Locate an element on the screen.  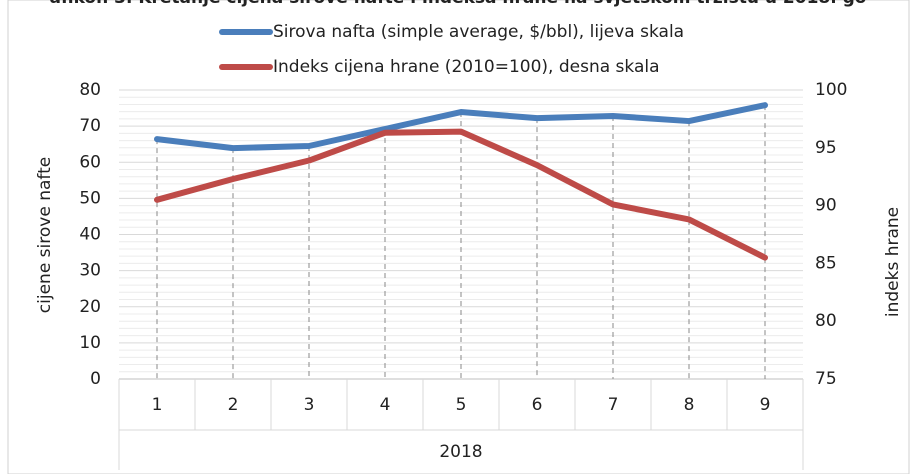
x-tick-label: 4 is located at coordinates (385, 405).